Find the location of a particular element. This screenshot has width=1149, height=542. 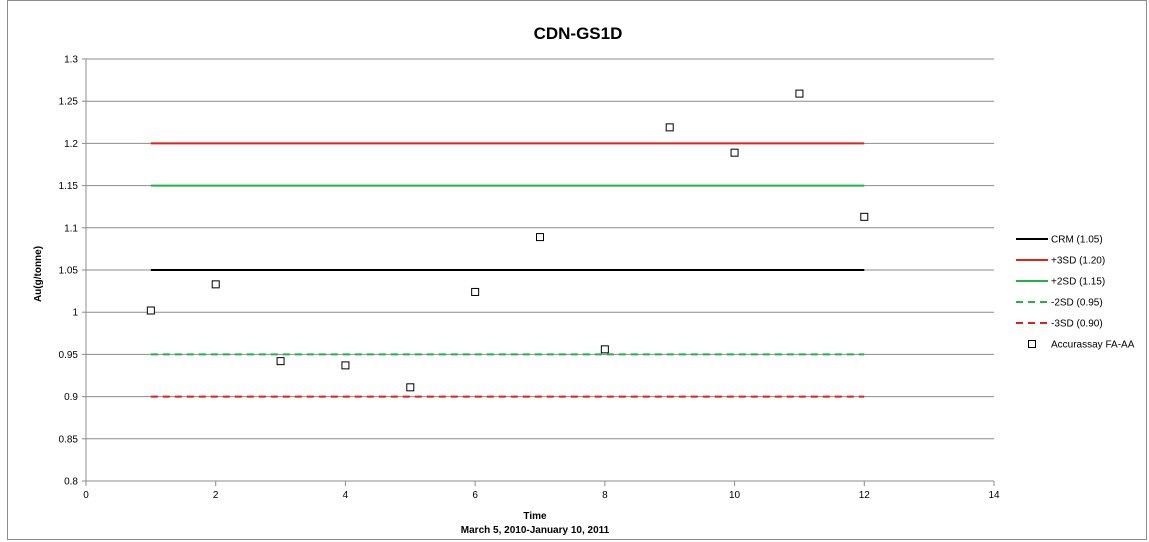

y-tick-label: 1.25 is located at coordinates (69, 102).